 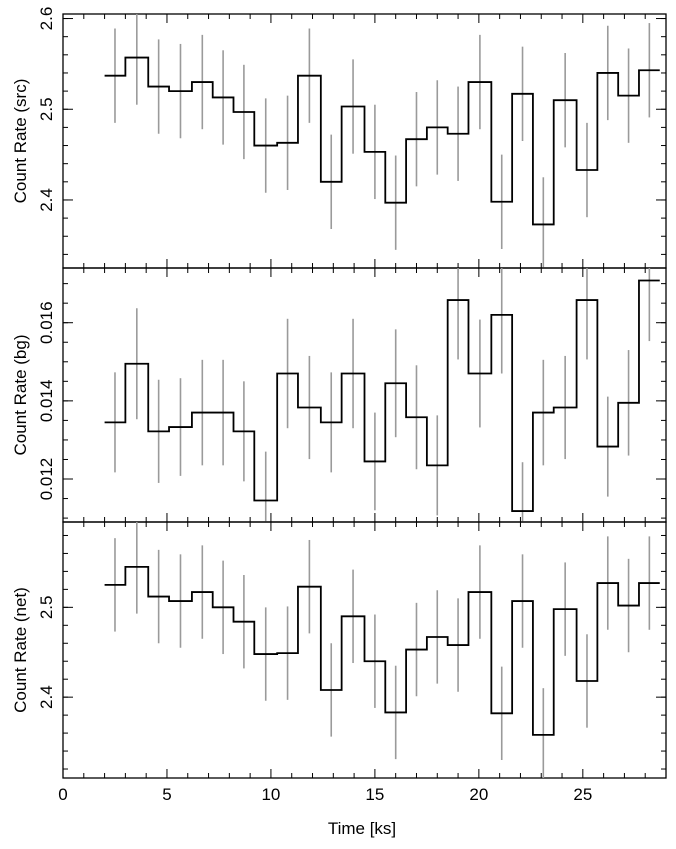 I want to click on y-axis-label: Count Rate (src), so click(x=20, y=141).